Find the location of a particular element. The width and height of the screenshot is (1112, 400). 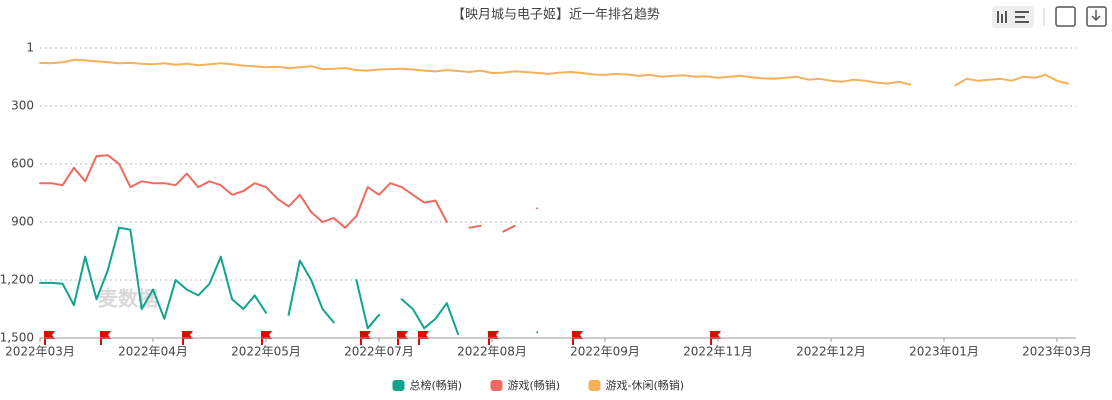

x-tick-label: 2022年03月 is located at coordinates (40, 352).